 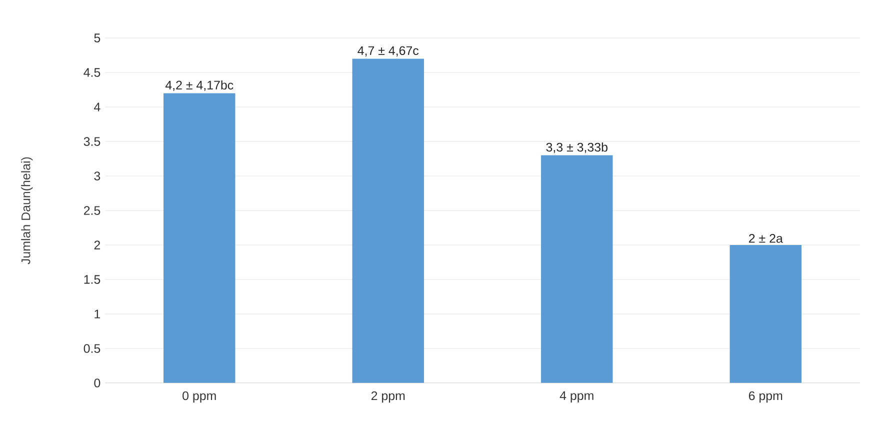 What do you see at coordinates (97, 176) in the screenshot?
I see `y-tick-label: 3` at bounding box center [97, 176].